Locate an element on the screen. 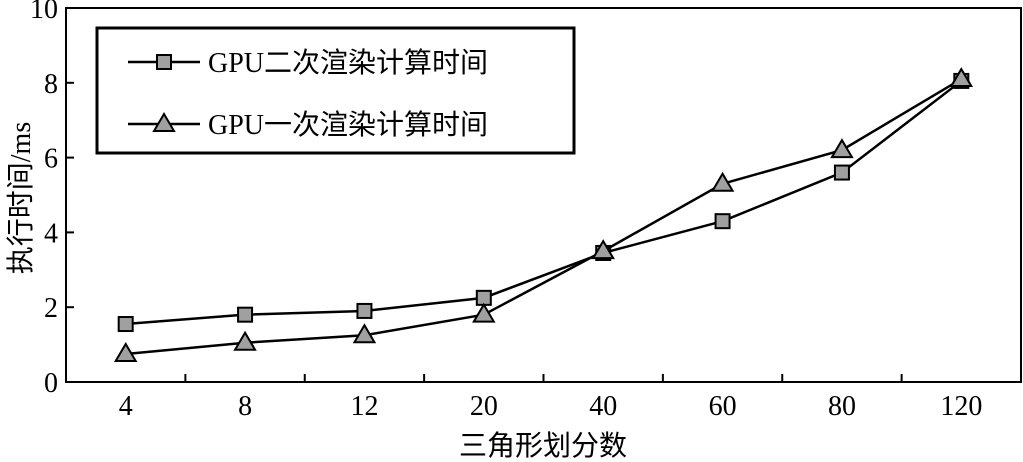 The height and width of the screenshot is (462, 1023). y-tick-label: 6 is located at coordinates (51, 159).